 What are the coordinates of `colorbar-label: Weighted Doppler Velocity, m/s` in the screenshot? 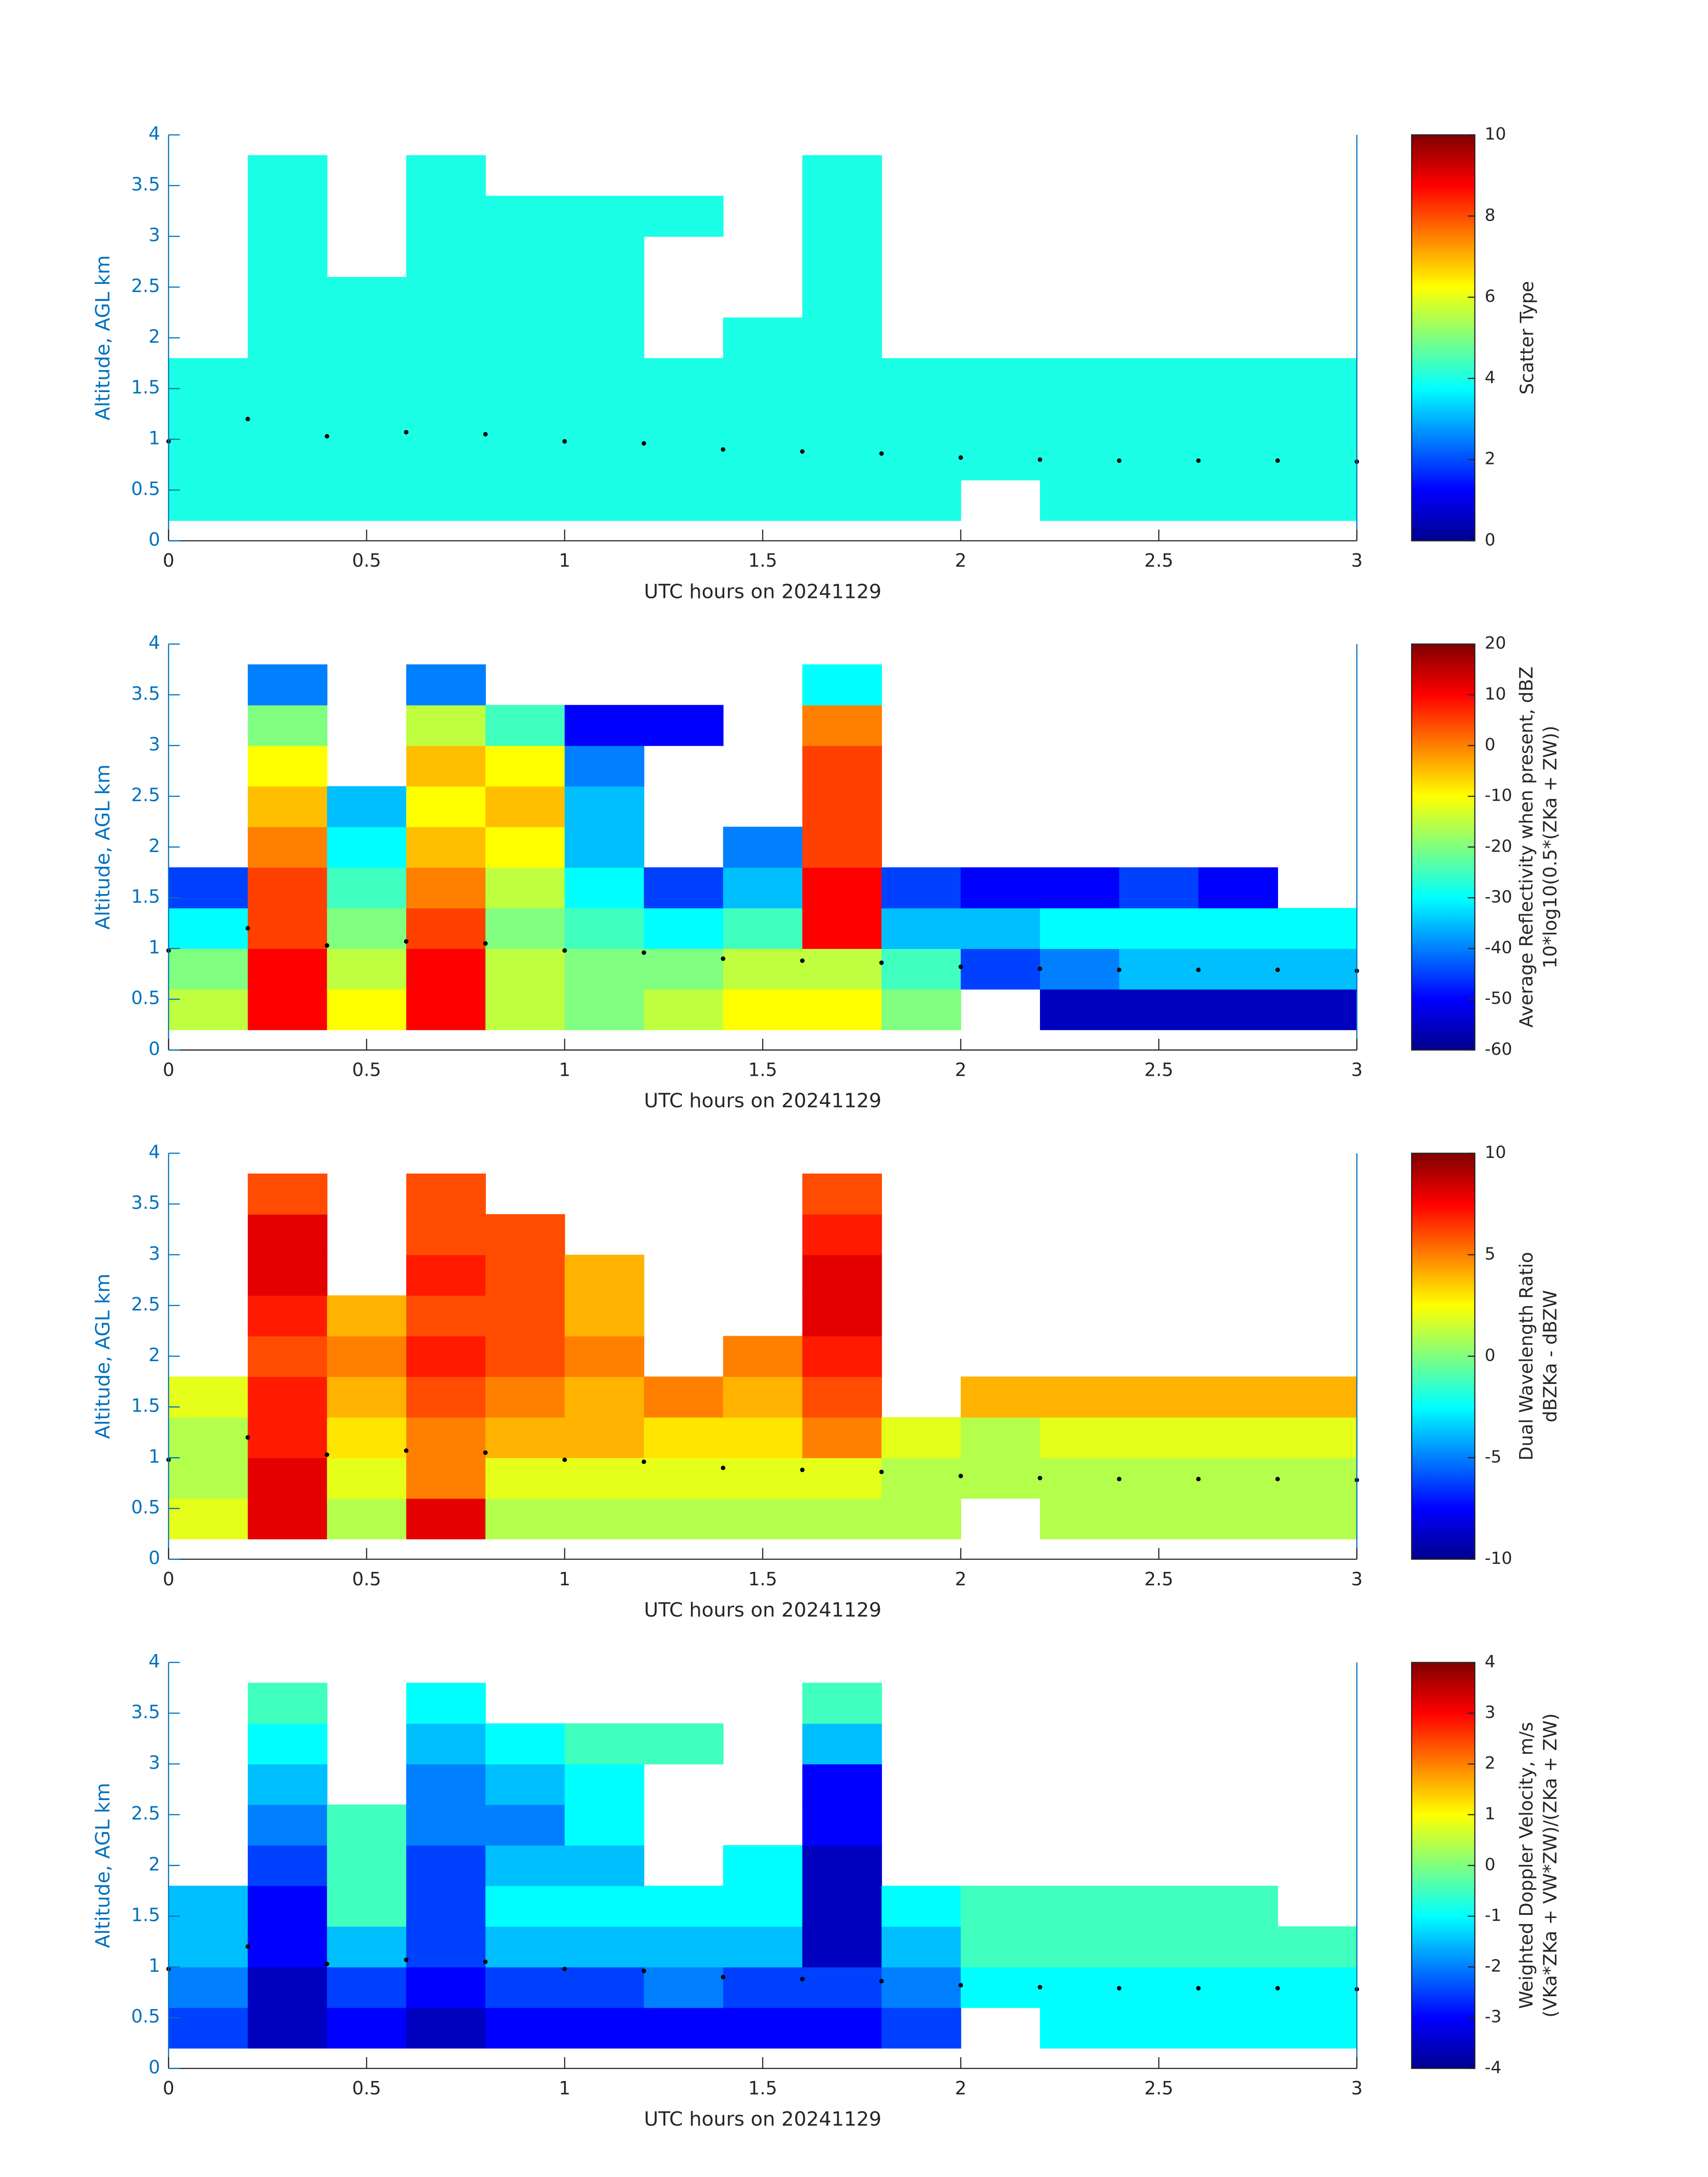 It's located at (1526, 1865).